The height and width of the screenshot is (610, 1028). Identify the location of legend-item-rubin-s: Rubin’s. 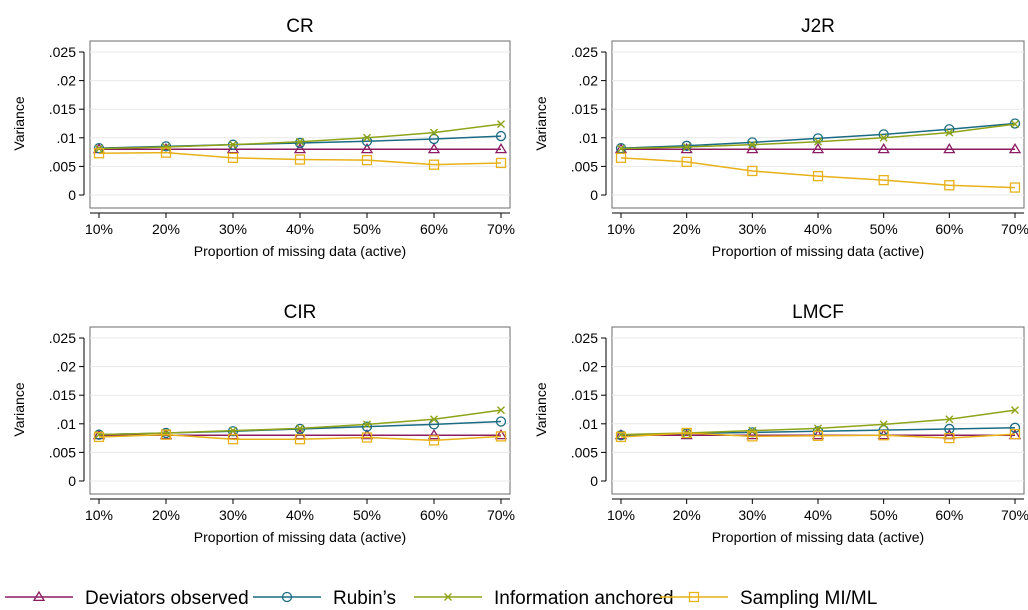
(324, 598).